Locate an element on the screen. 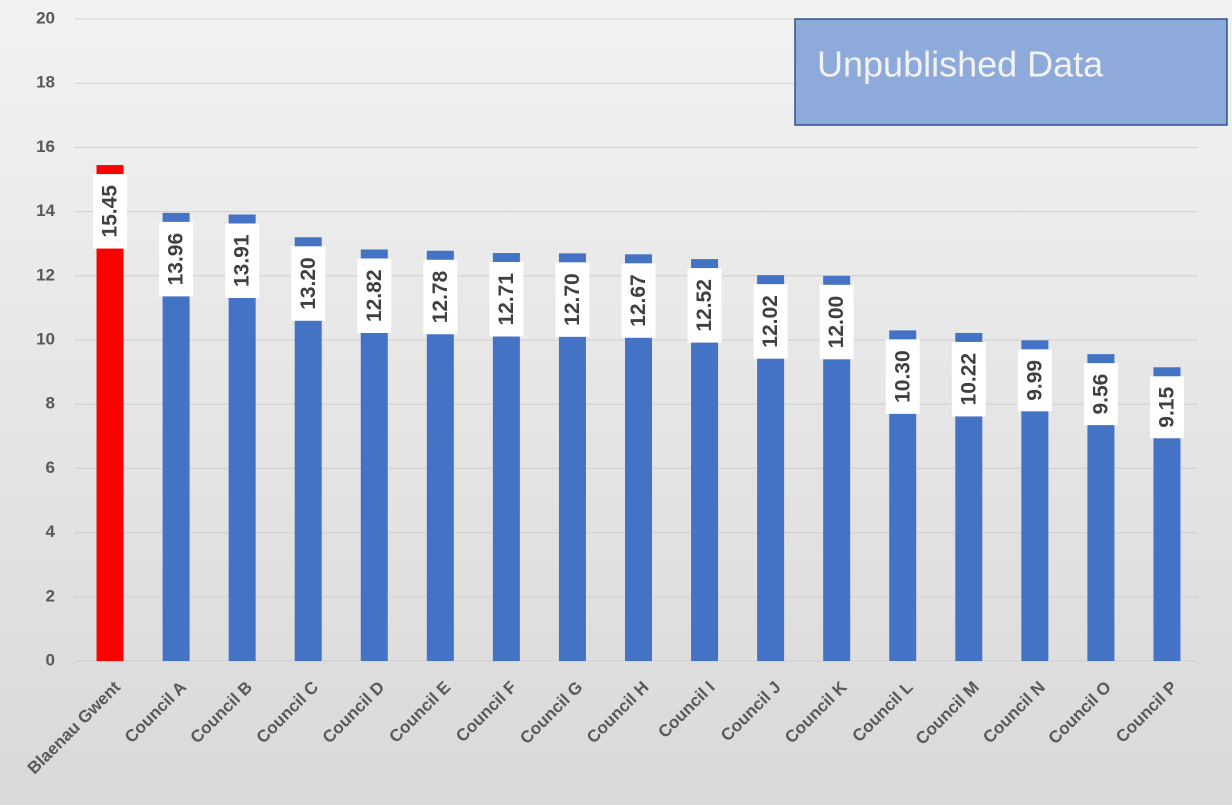 This screenshot has height=805, width=1232. value-label: 12.52 is located at coordinates (704, 305).